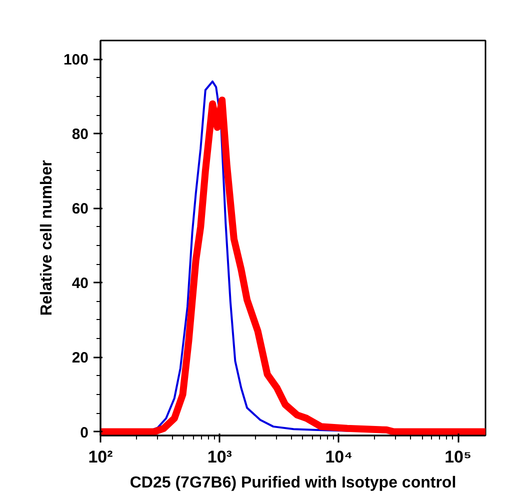 This screenshot has height=503, width=510. What do you see at coordinates (80, 283) in the screenshot?
I see `y-tick-label: 40` at bounding box center [80, 283].